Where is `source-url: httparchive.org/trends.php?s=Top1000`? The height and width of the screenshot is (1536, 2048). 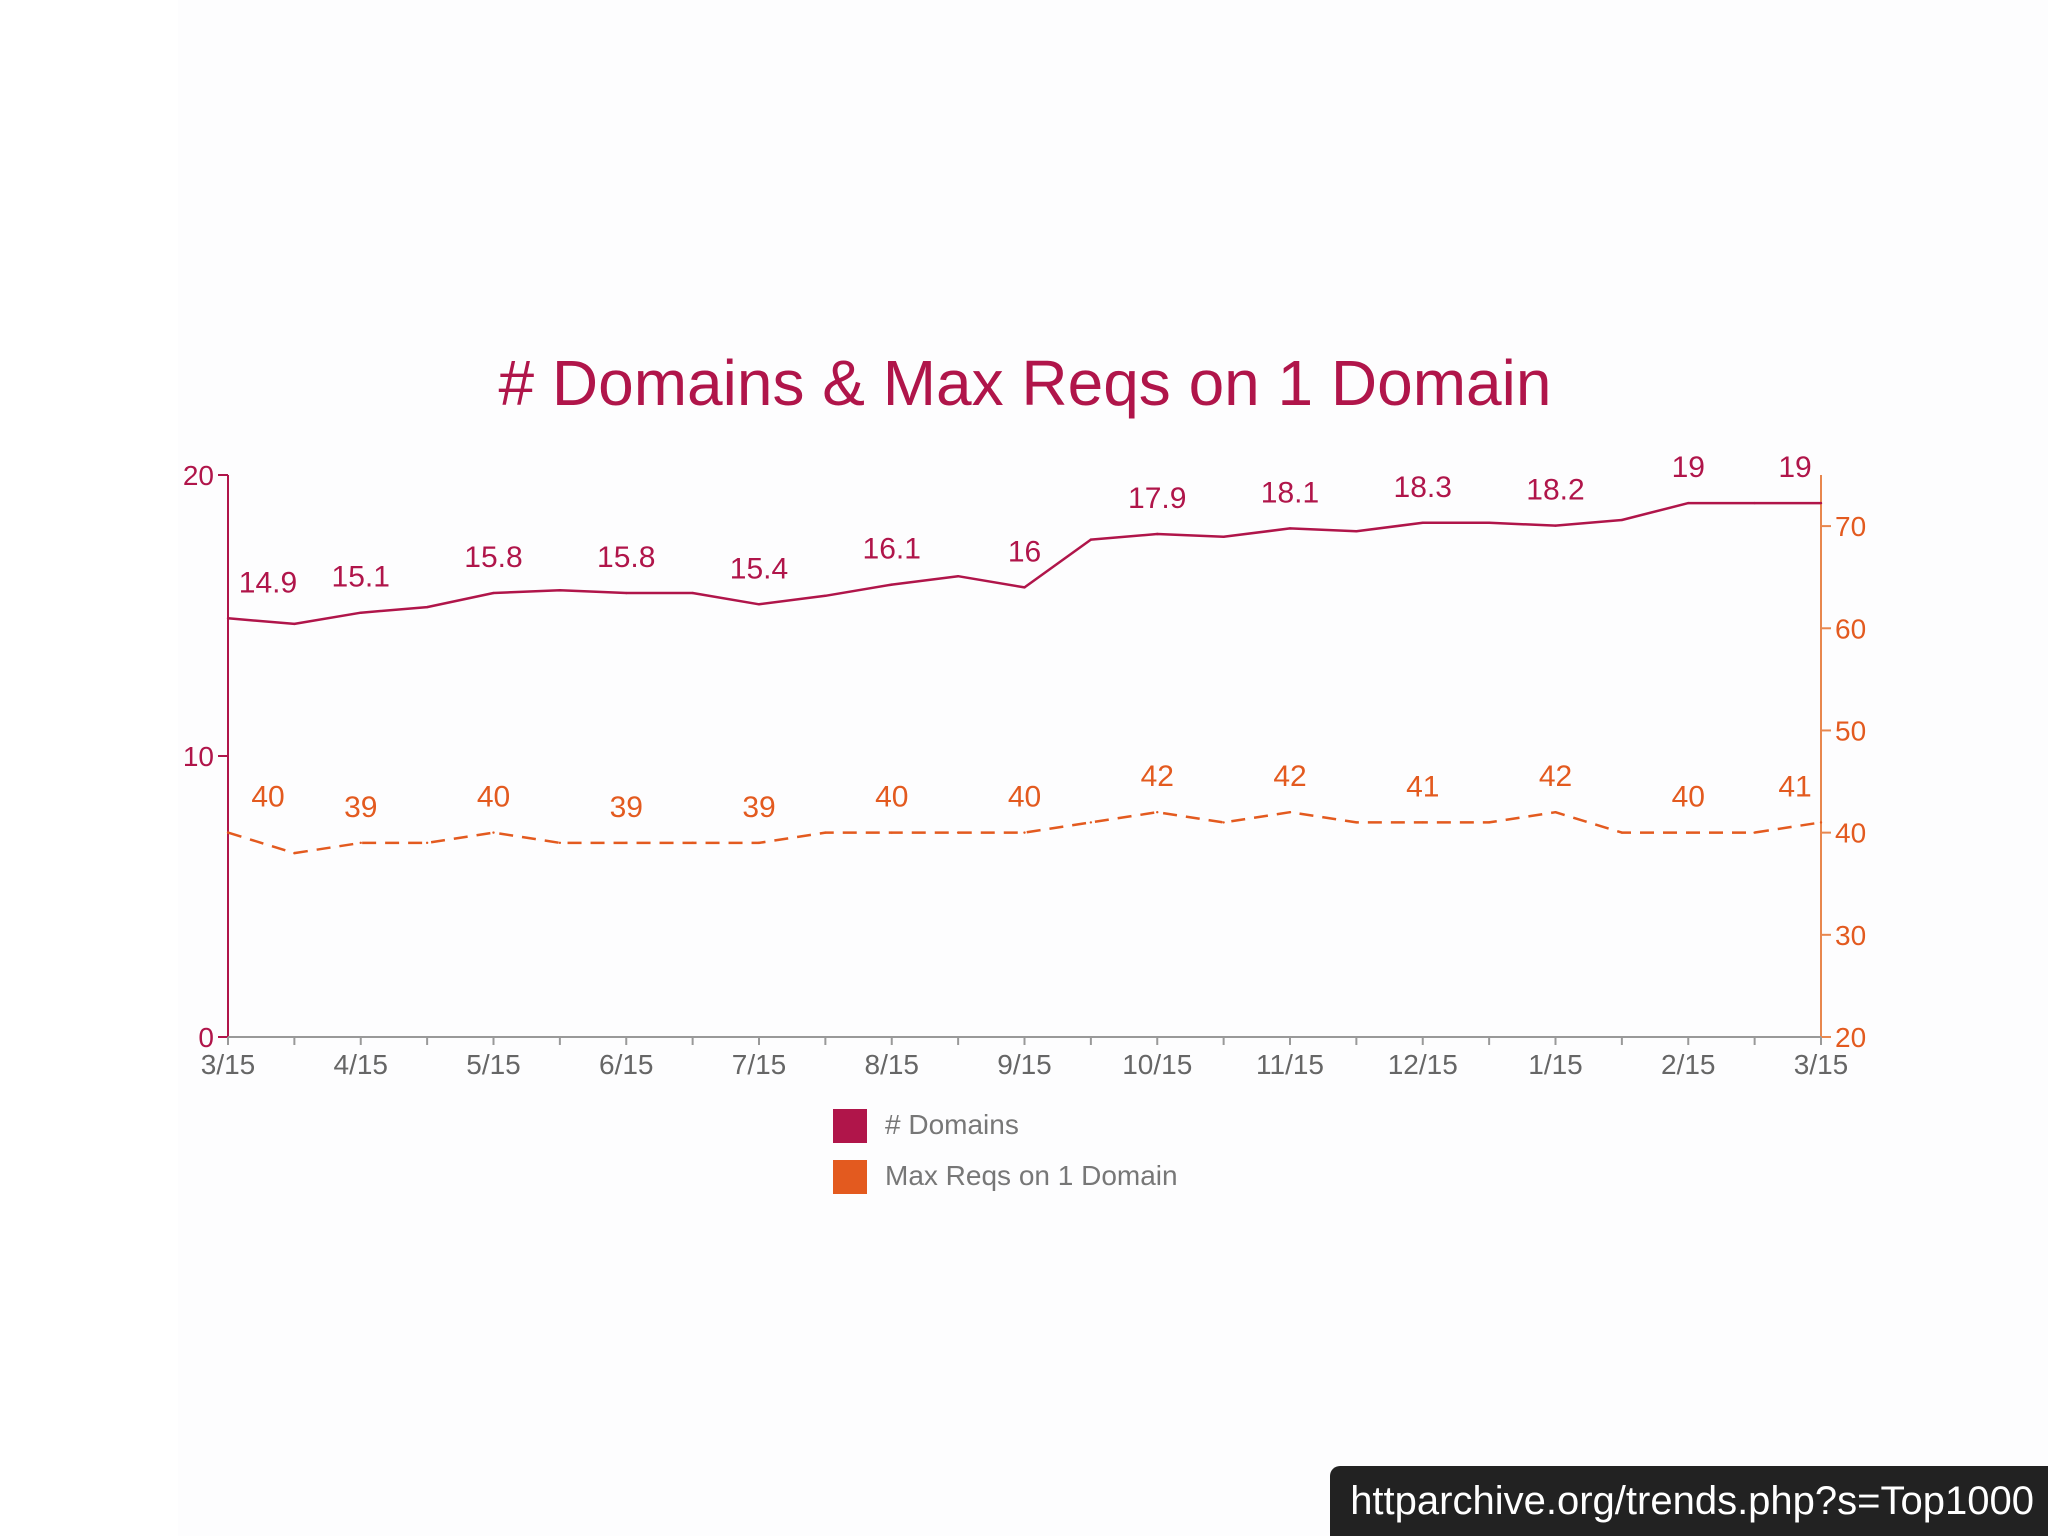 source-url: httparchive.org/trends.php?s=Top1000 is located at coordinates (1689, 1501).